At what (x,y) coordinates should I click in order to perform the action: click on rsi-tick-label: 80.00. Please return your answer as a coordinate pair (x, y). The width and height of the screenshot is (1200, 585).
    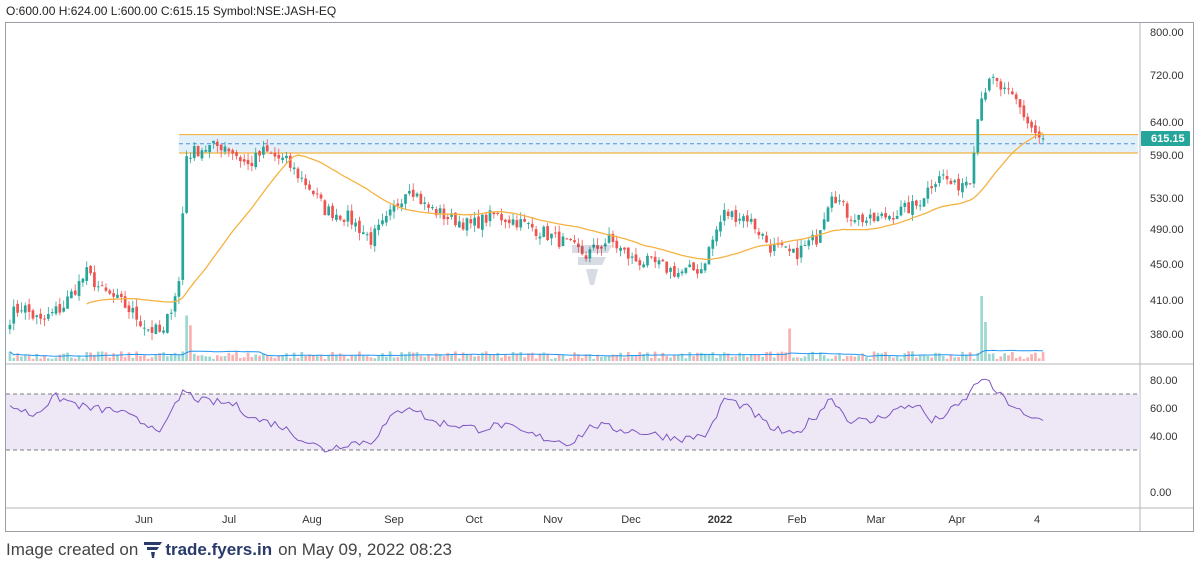
    Looking at the image, I should click on (1164, 381).